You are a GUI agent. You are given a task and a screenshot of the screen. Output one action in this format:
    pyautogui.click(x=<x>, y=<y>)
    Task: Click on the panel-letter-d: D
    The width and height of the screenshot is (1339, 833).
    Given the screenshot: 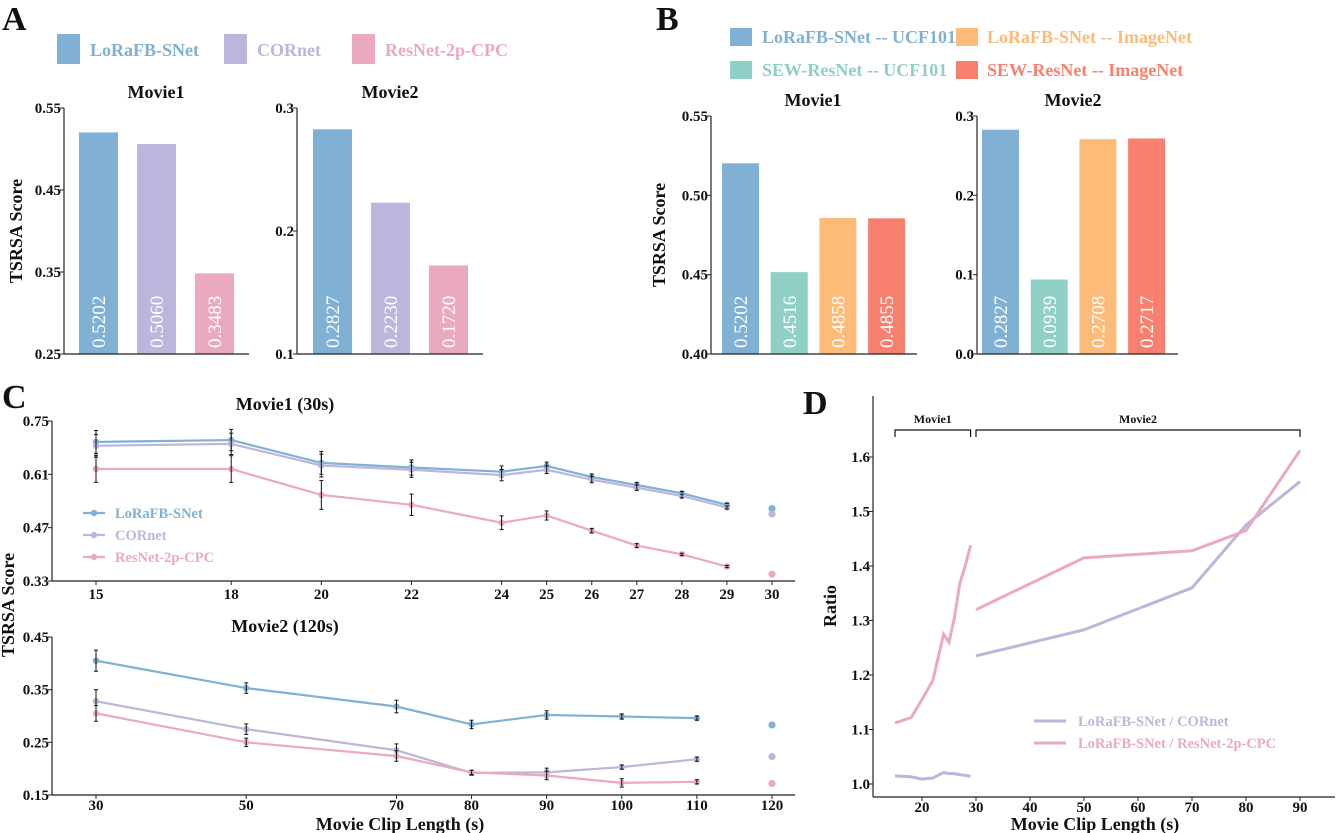 What is the action you would take?
    pyautogui.click(x=815, y=403)
    